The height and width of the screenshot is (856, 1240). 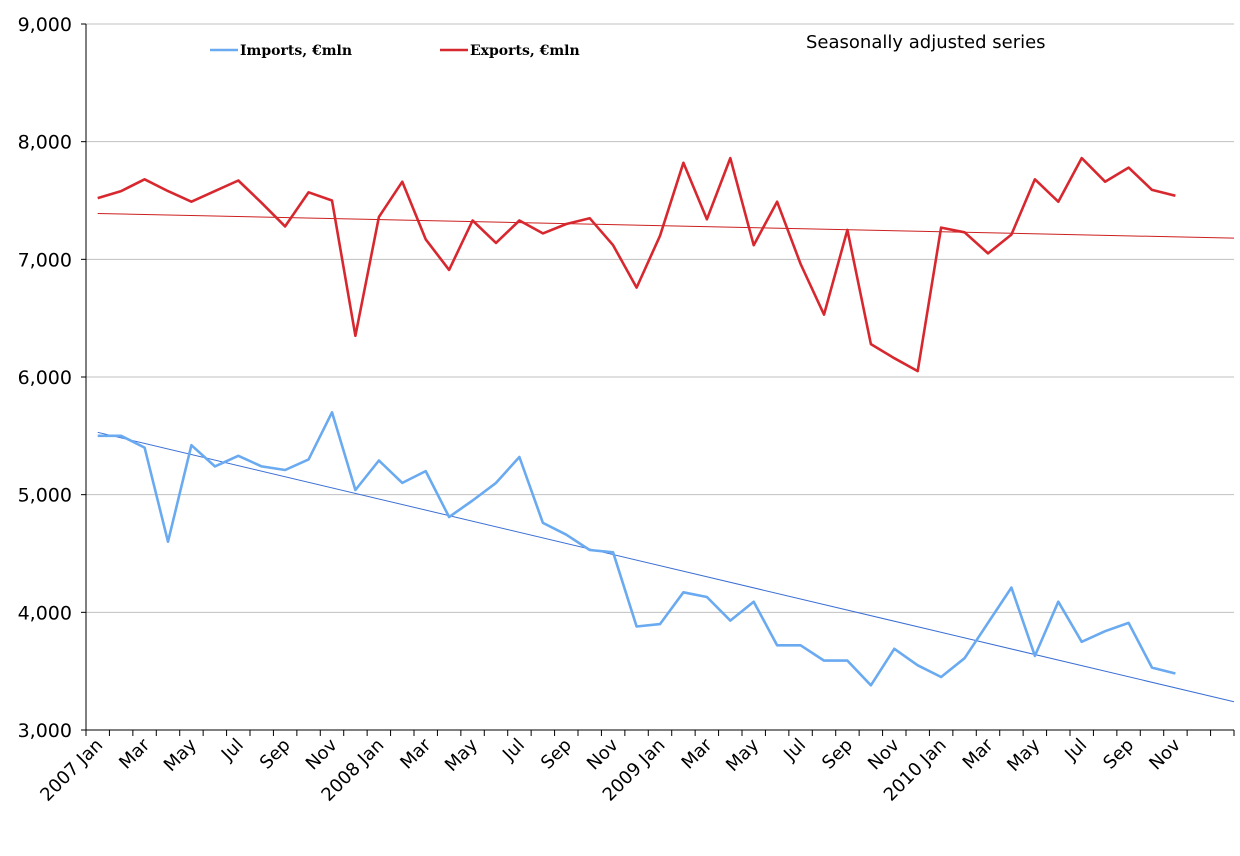 I want to click on y-tick-label: 3,000, so click(x=45, y=731).